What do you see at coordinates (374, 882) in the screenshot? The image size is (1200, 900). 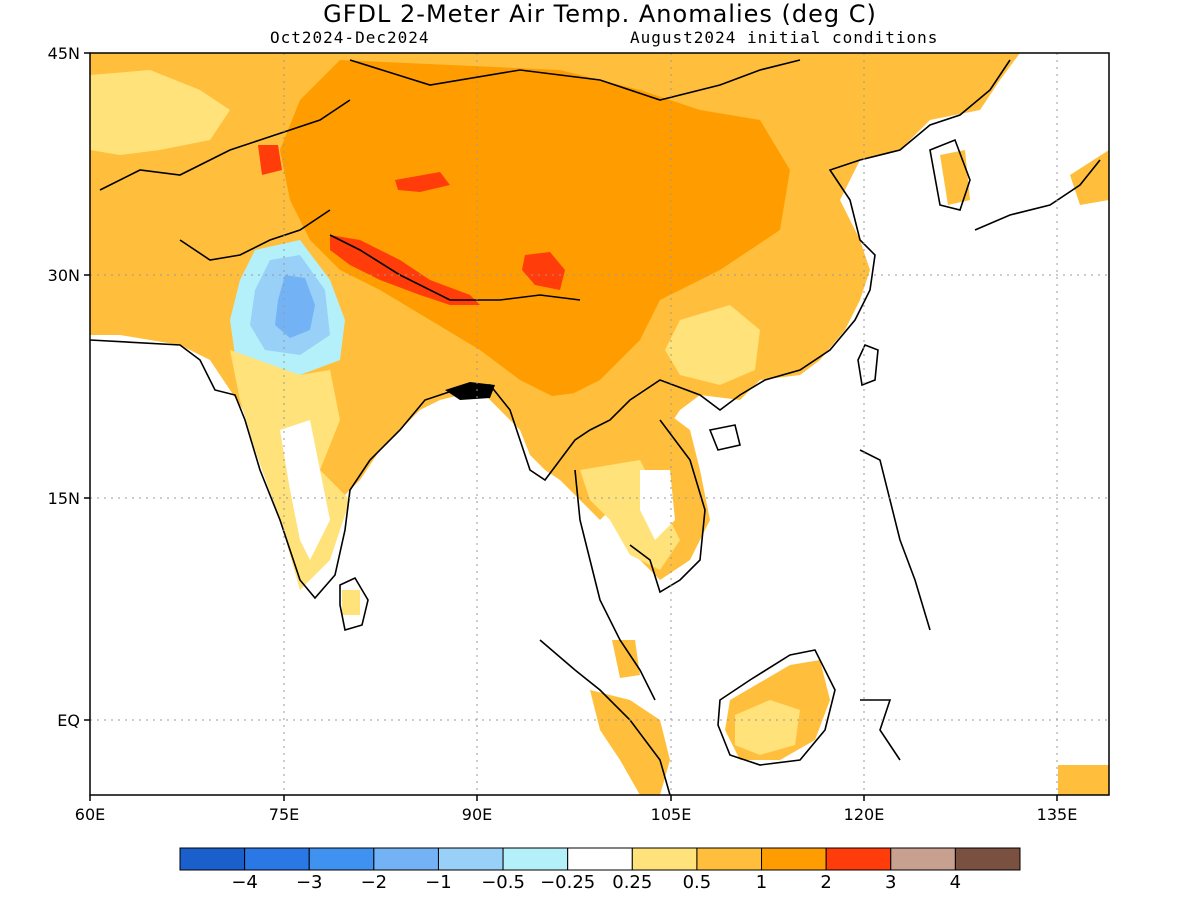 I see `colorbar-label: −2` at bounding box center [374, 882].